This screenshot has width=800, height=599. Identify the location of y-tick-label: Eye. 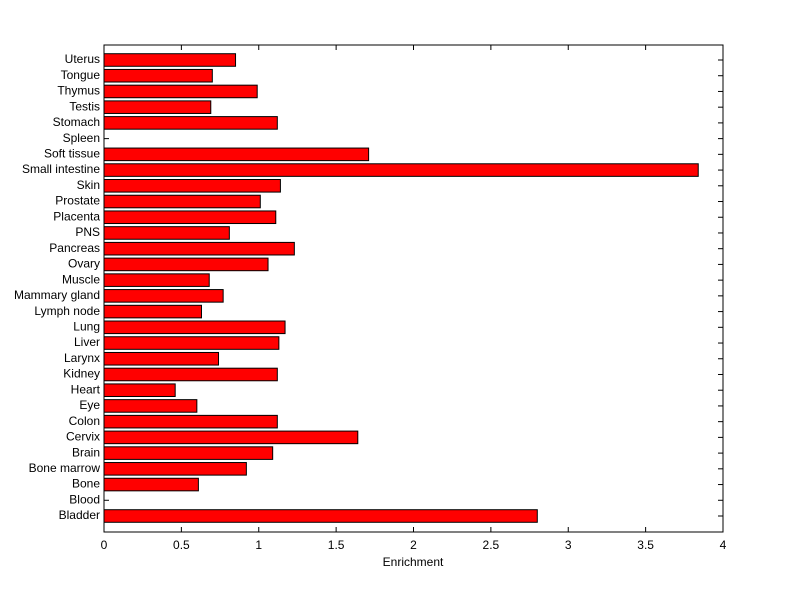
(89, 405).